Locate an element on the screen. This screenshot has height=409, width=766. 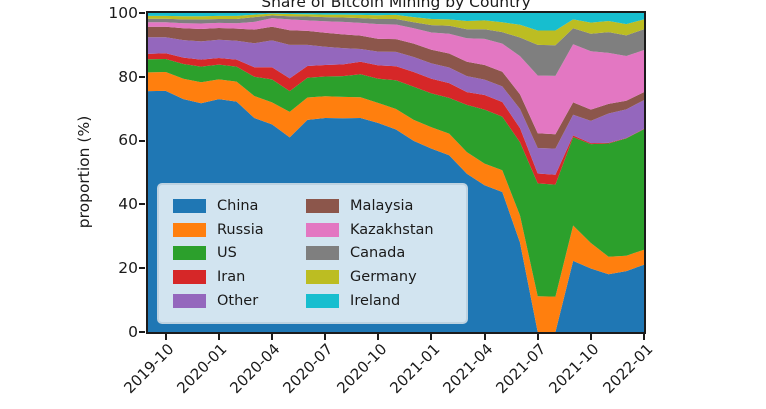
x-tick-label: 2020-10 is located at coordinates (362, 369).